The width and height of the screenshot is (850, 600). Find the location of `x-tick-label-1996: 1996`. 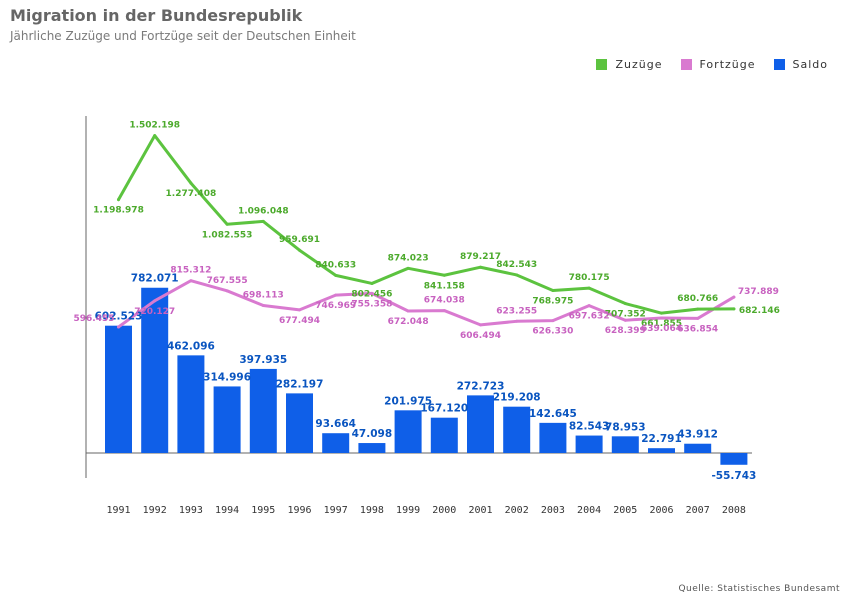

x-tick-label-1996: 1996 is located at coordinates (299, 510).